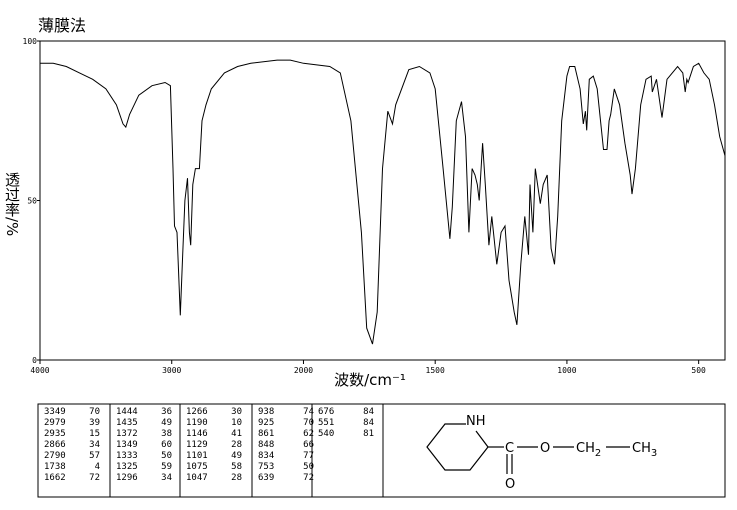 The image size is (737, 510). I want to click on peak-wavenumber: 1325, so click(127, 467).